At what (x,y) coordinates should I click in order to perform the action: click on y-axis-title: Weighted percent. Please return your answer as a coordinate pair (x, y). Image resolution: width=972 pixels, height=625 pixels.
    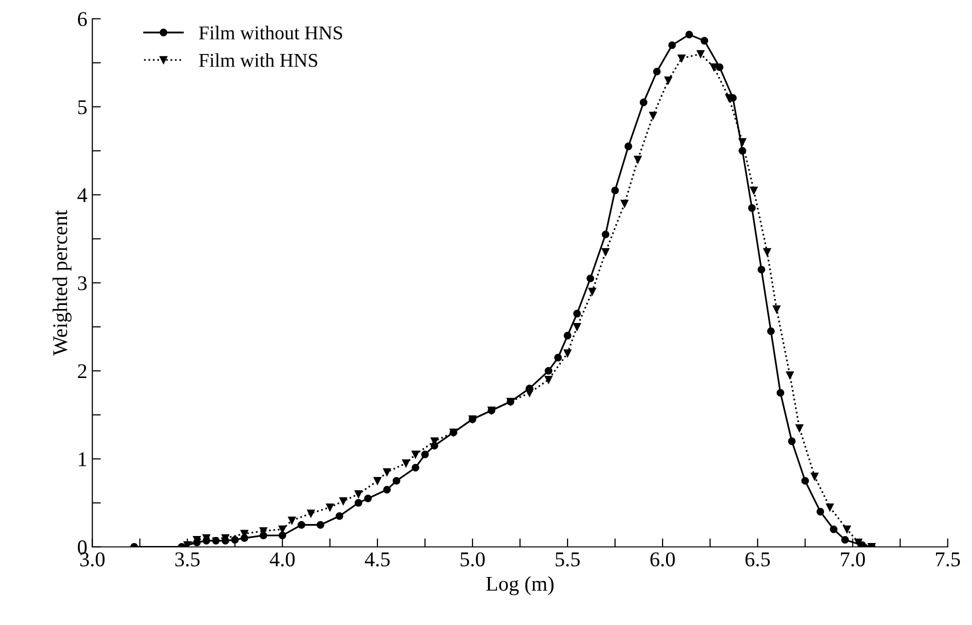
    Looking at the image, I should click on (62, 283).